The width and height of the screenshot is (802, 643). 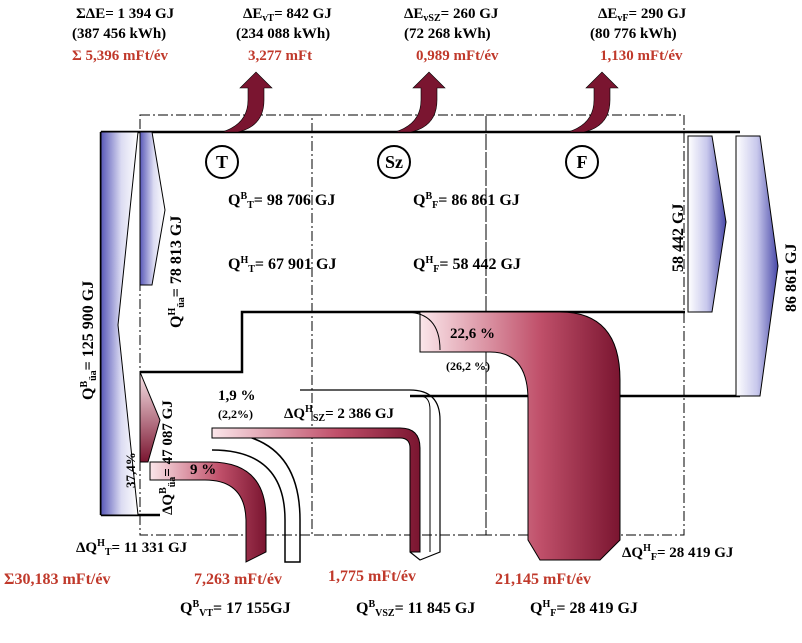 I want to click on cost-t-bottom: 7,263 mFt/év, so click(x=238, y=579).